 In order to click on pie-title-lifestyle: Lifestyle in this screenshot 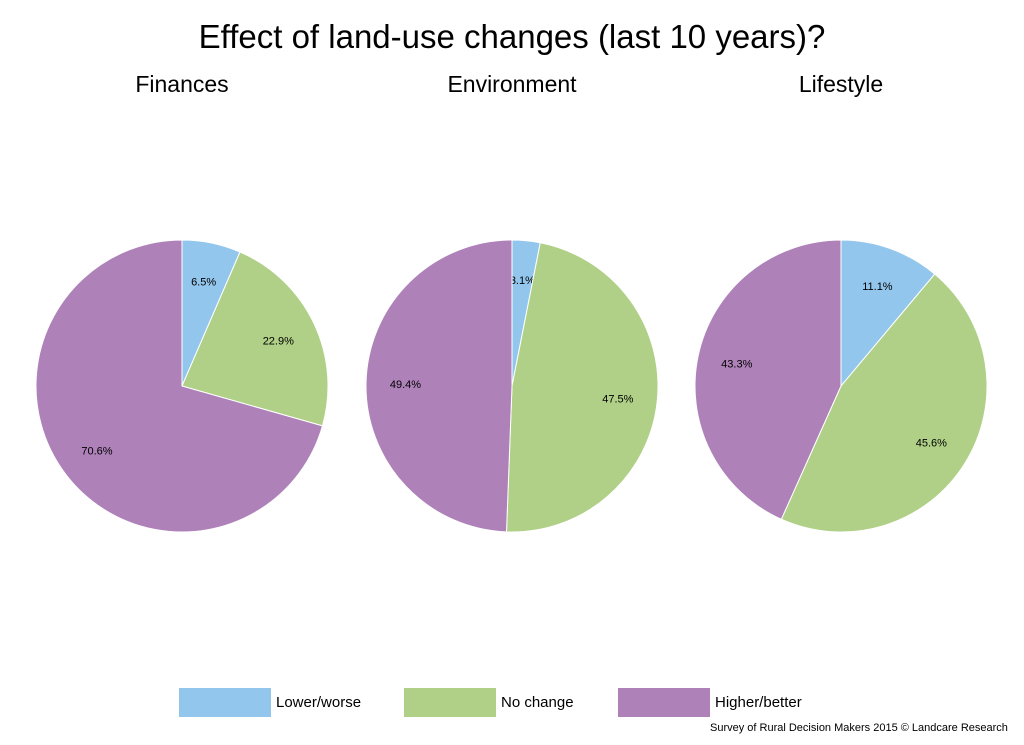, I will do `click(841, 84)`.